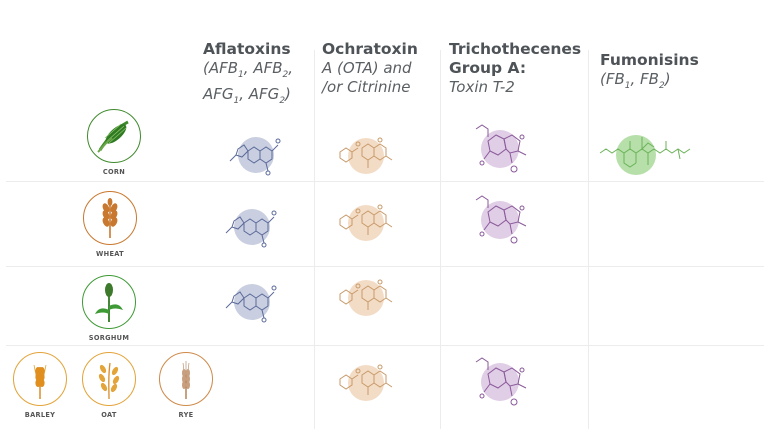 Image resolution: width=768 pixels, height=435 pixels. I want to click on crop-label: SORGHUM, so click(109, 338).